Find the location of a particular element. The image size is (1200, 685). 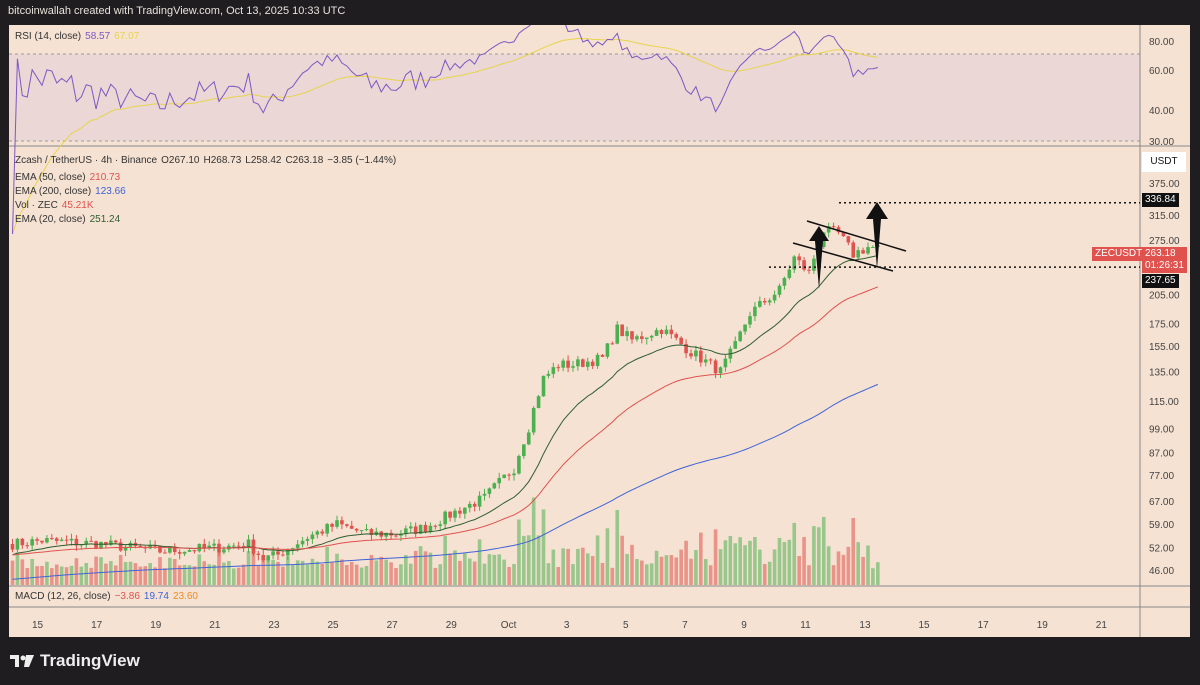

low: L258.42 is located at coordinates (263, 160).